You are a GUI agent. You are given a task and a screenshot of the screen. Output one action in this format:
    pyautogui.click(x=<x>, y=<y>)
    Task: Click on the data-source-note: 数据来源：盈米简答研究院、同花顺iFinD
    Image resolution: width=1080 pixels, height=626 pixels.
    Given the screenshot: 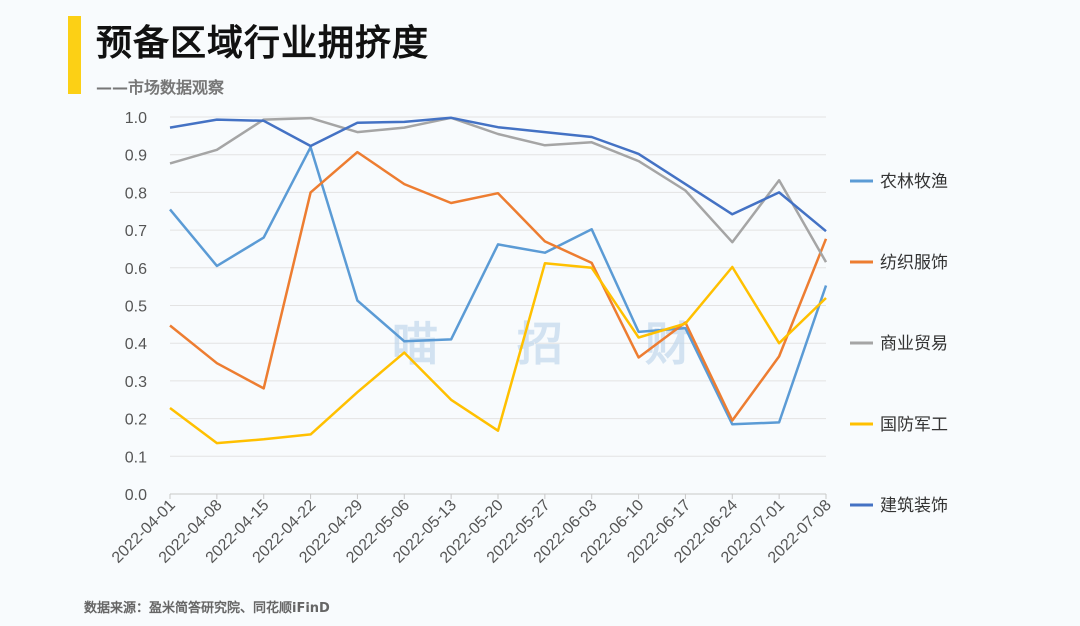 What is the action you would take?
    pyautogui.click(x=207, y=608)
    